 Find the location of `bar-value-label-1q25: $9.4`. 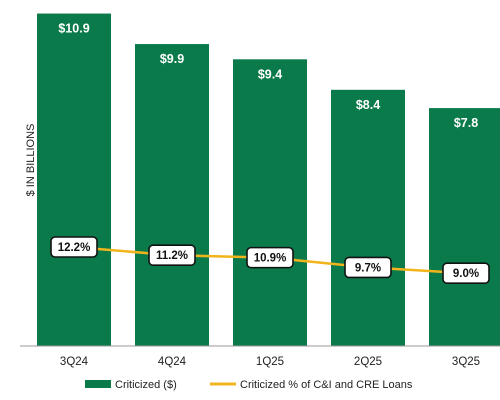

bar-value-label-1q25: $9.4 is located at coordinates (270, 74).